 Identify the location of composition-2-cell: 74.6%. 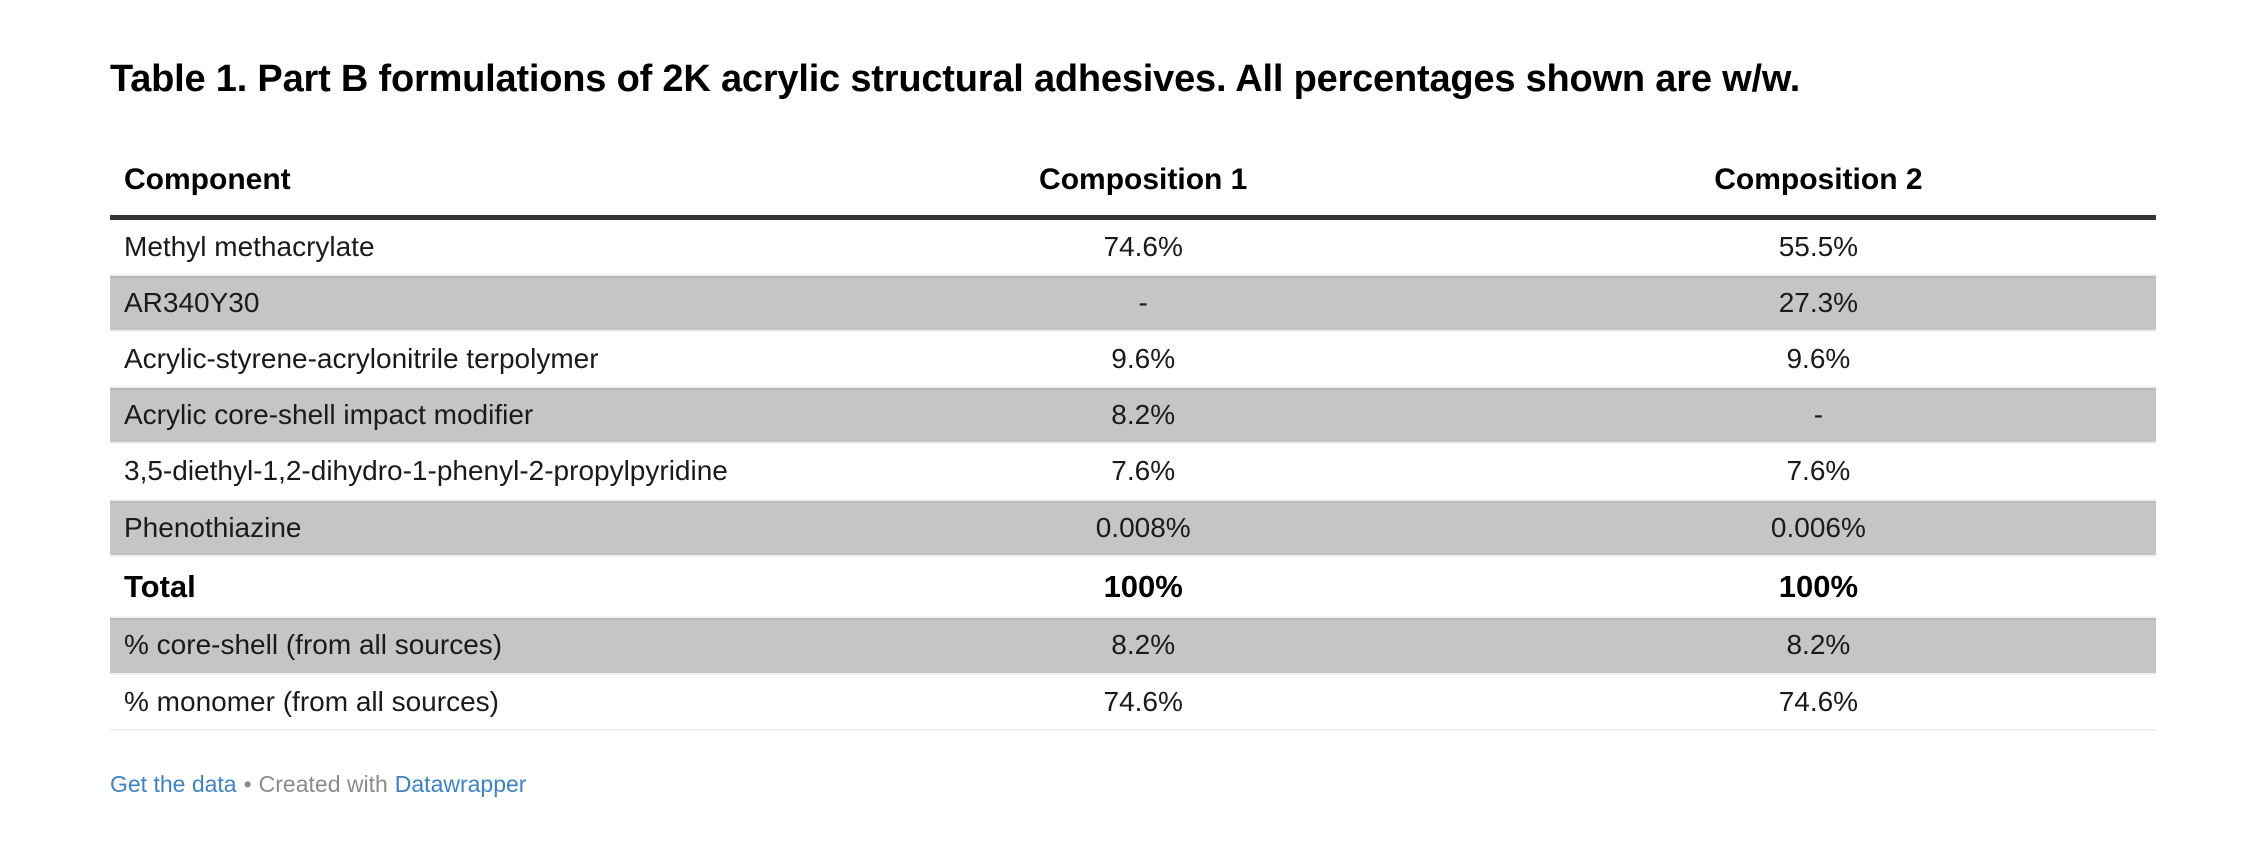
(1818, 702).